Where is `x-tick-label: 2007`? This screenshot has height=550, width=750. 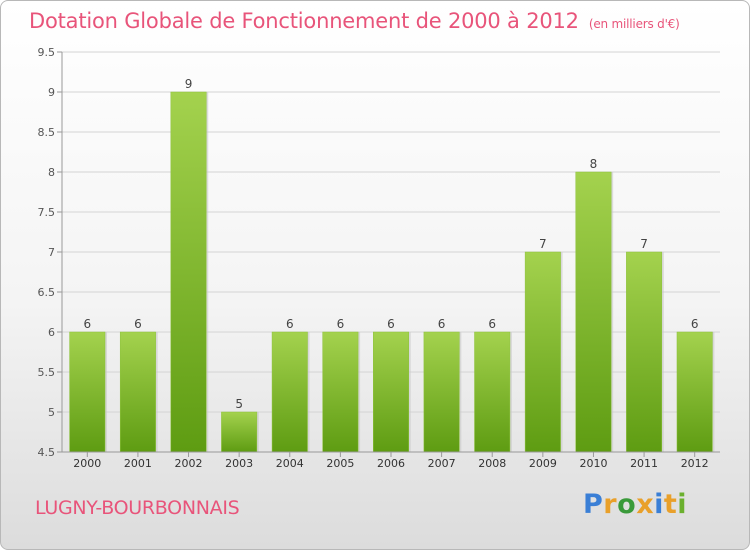
x-tick-label: 2007 is located at coordinates (442, 463).